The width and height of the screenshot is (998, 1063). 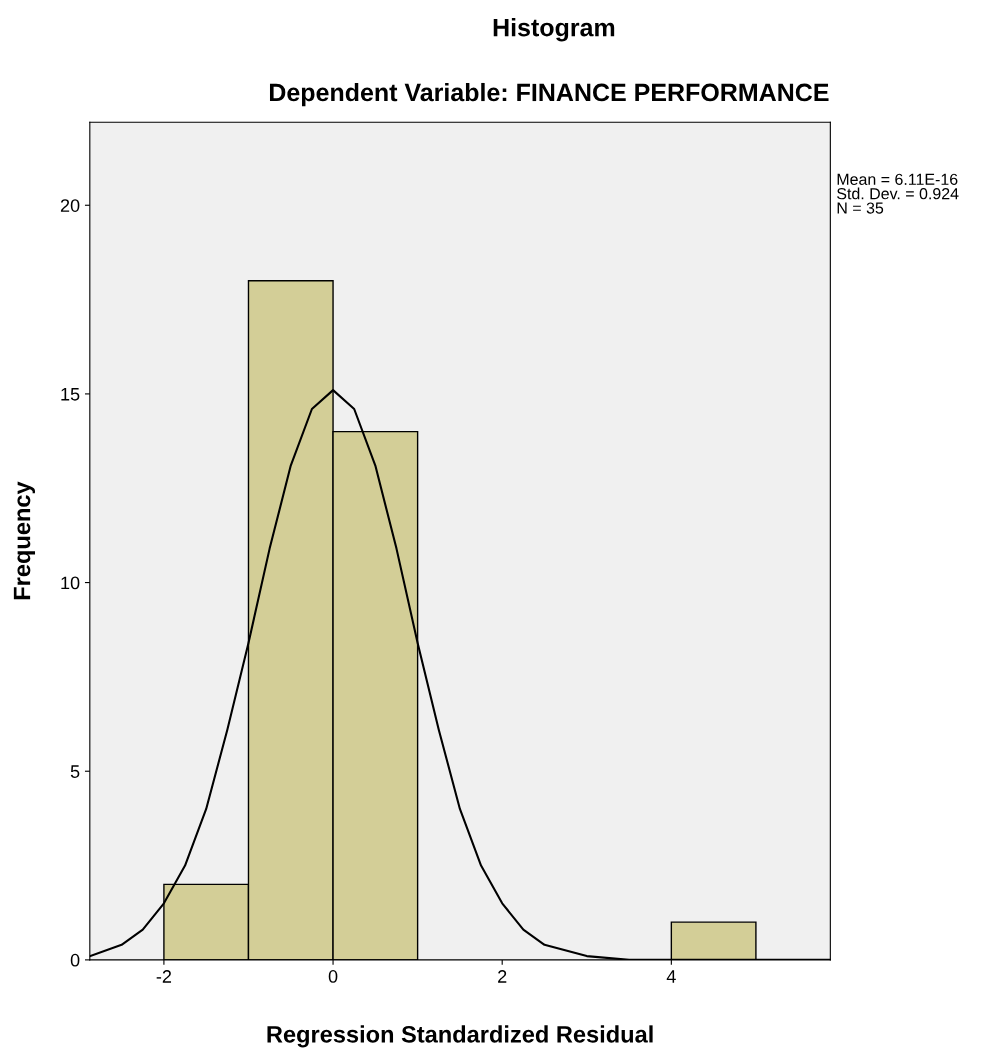 I want to click on x-tick-label: 0, so click(x=333, y=976).